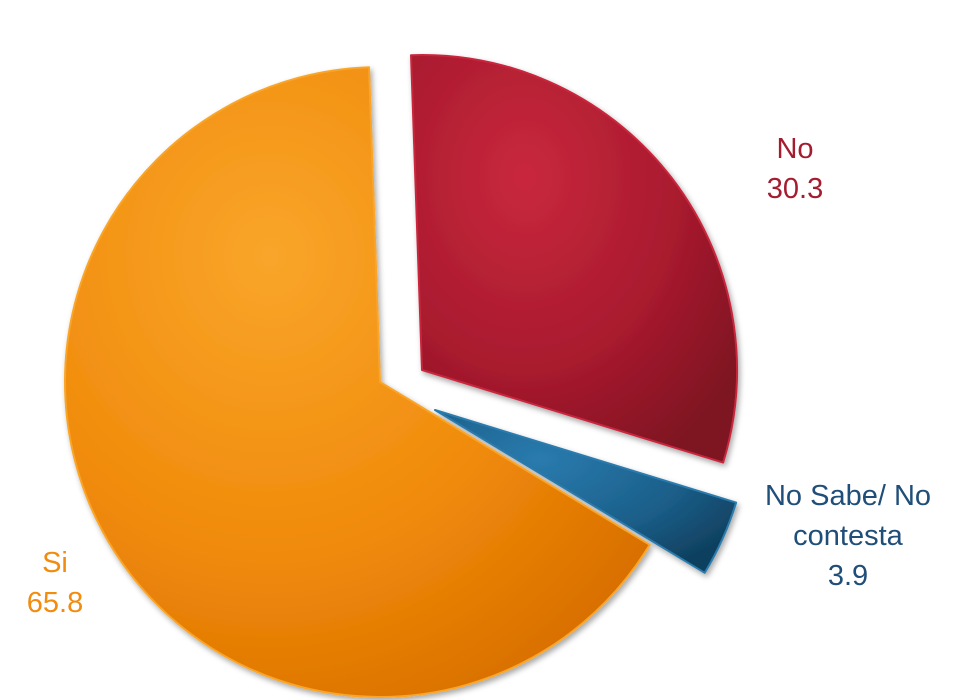 The width and height of the screenshot is (972, 700). Describe the element at coordinates (848, 496) in the screenshot. I see `pie-label-category: No Sabe/ No` at that location.